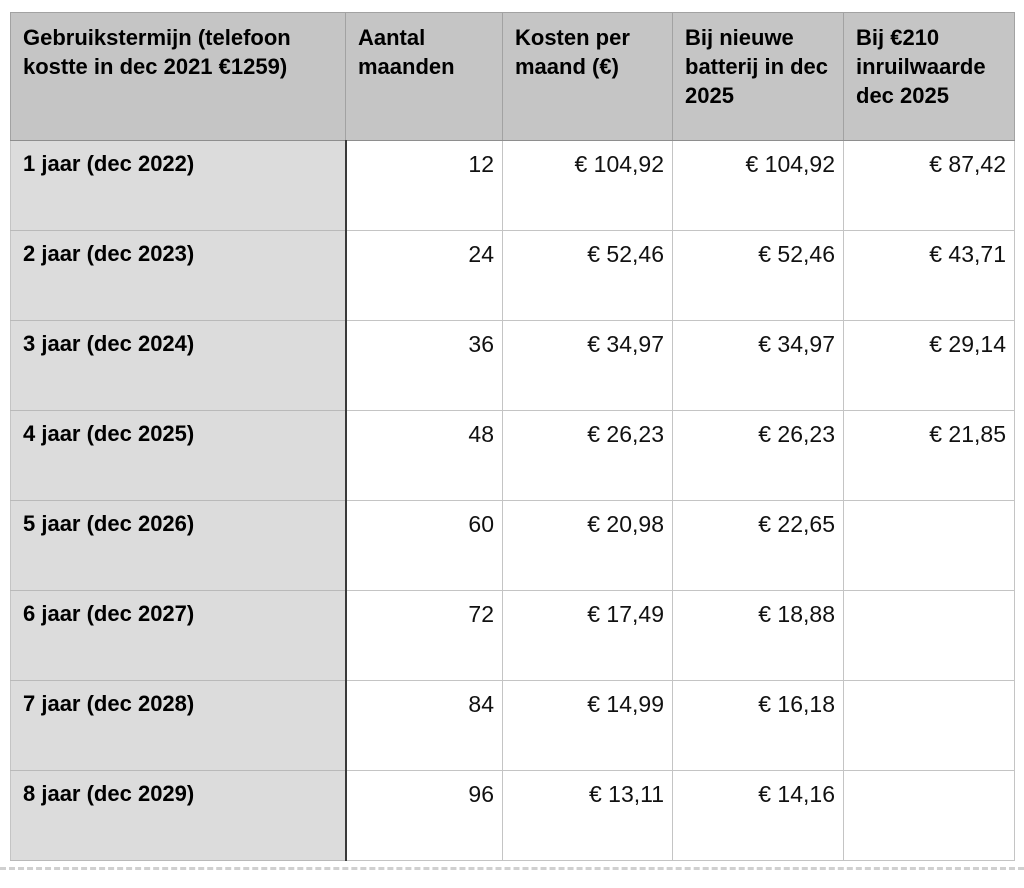 The height and width of the screenshot is (888, 1024). Describe the element at coordinates (758, 365) in the screenshot. I see `new-battery-cell: € 34,97` at that location.